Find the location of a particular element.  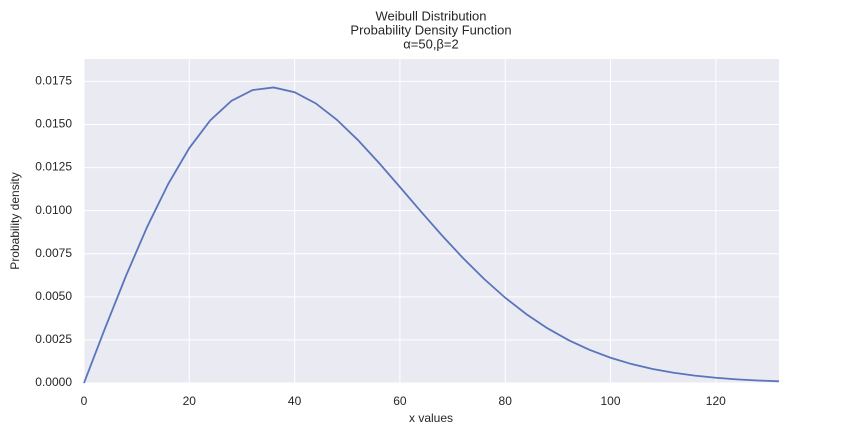

chart-parameters: α=50,β=2 is located at coordinates (430, 43).